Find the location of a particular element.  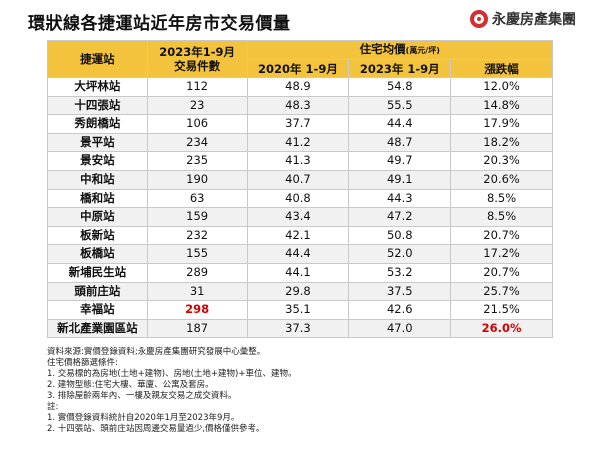

price-2020-cell: 37.3 is located at coordinates (298, 328).